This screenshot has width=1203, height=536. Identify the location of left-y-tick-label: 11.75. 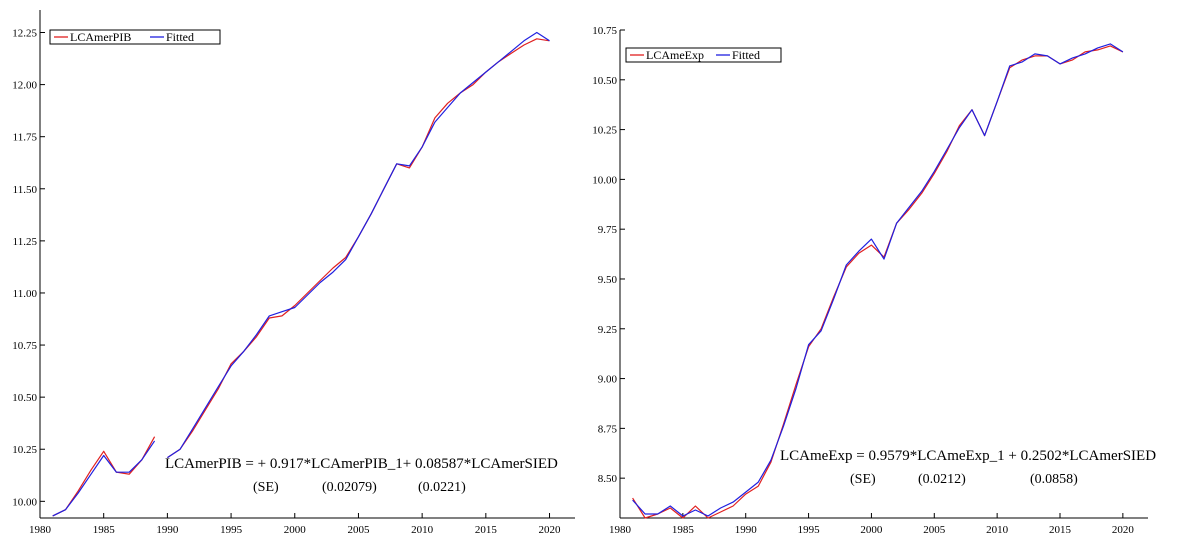
(25, 138).